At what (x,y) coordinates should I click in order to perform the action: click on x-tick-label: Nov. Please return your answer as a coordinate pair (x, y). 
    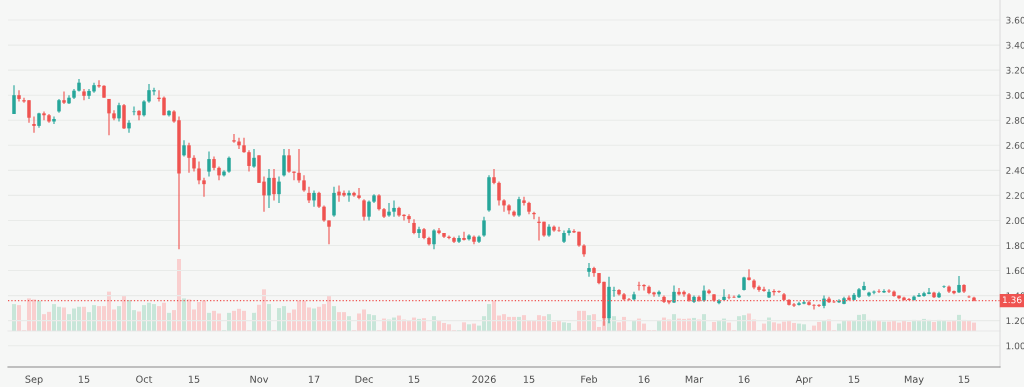
    Looking at the image, I should click on (259, 379).